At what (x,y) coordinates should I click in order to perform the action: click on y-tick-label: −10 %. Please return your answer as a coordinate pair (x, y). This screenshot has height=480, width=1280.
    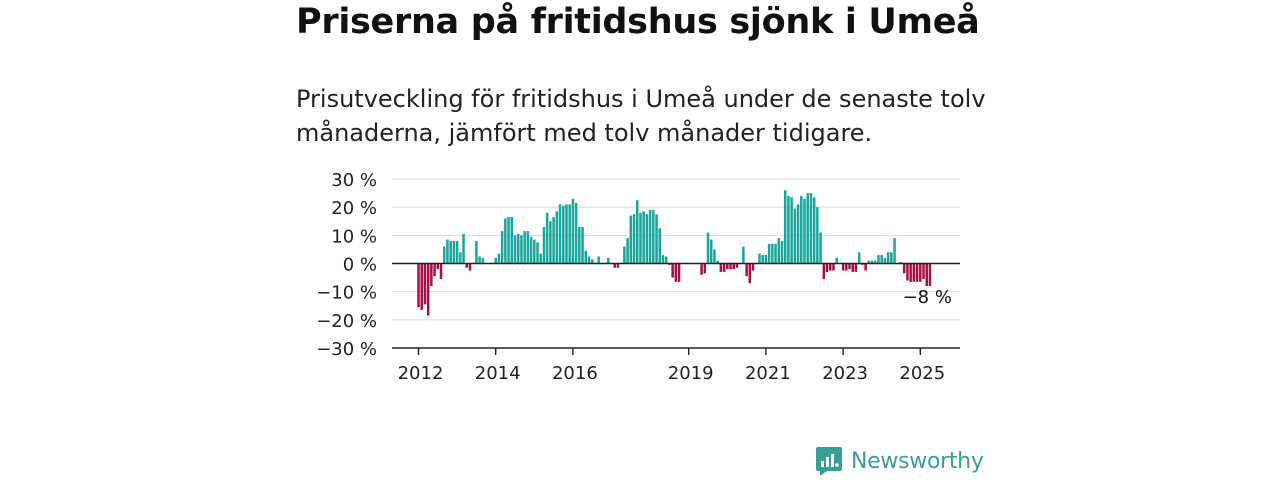
    Looking at the image, I should click on (346, 293).